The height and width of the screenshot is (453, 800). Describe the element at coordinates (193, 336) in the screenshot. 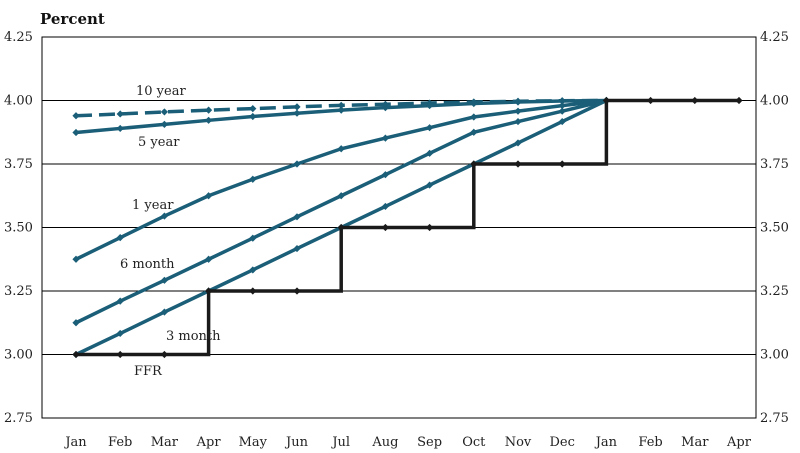

I see `series-label: 3 month` at that location.